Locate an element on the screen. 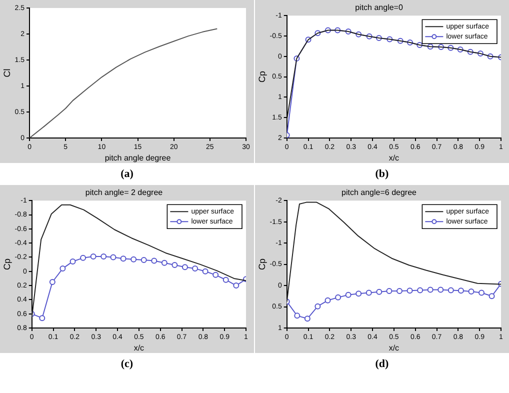 Image resolution: width=509 pixels, height=393 pixels. chart-title: pitch angle=0 is located at coordinates (379, 7).